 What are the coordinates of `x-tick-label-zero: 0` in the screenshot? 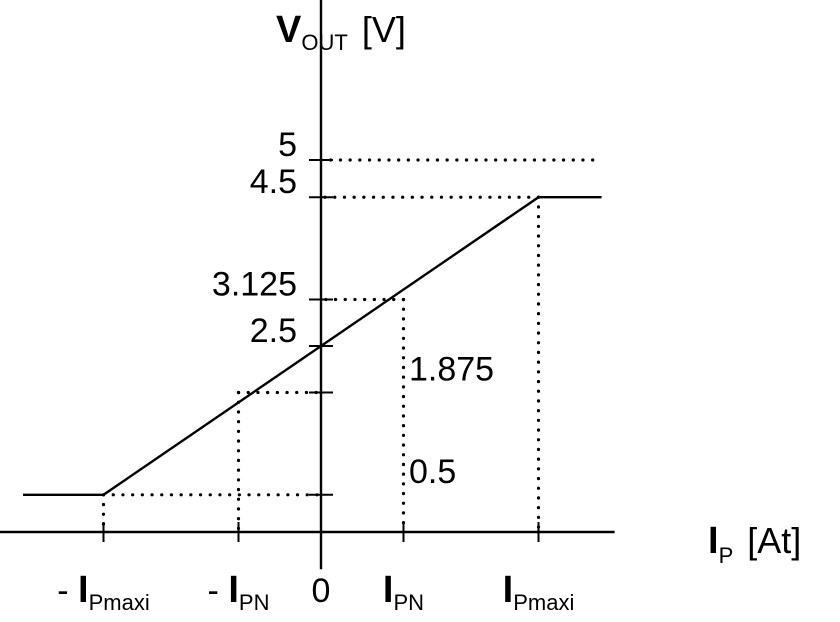 It's located at (321, 591).